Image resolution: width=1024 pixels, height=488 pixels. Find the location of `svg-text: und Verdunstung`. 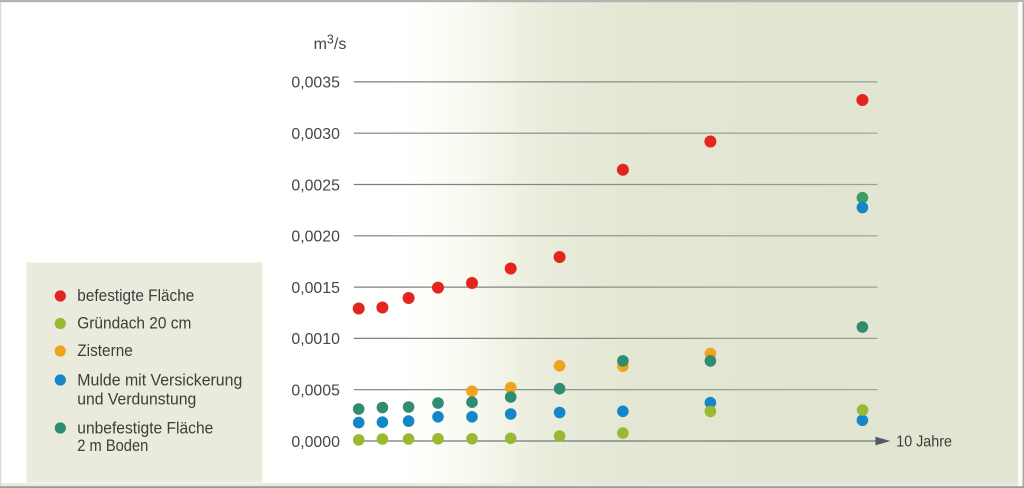

svg-text: und Verdunstung is located at coordinates (136, 398).